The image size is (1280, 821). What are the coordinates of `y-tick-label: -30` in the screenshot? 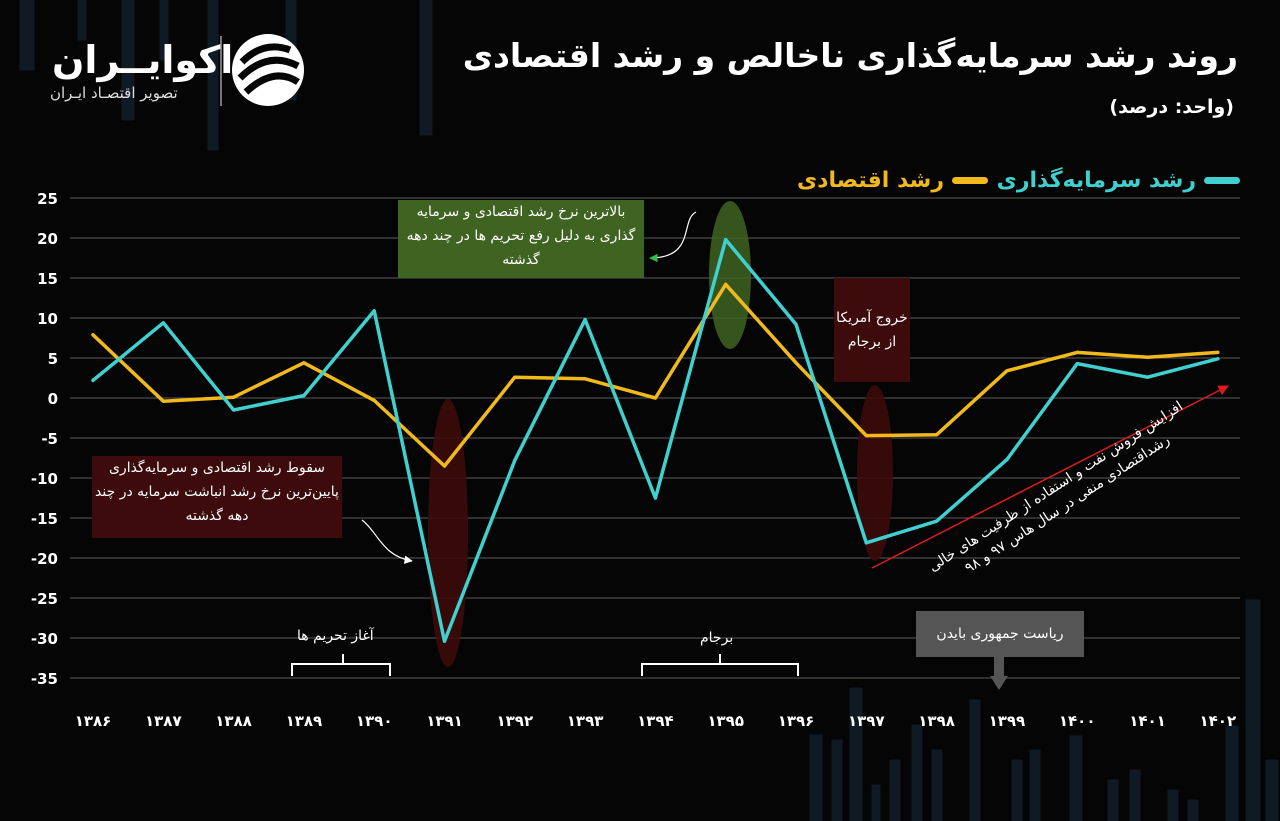 It's located at (44, 639).